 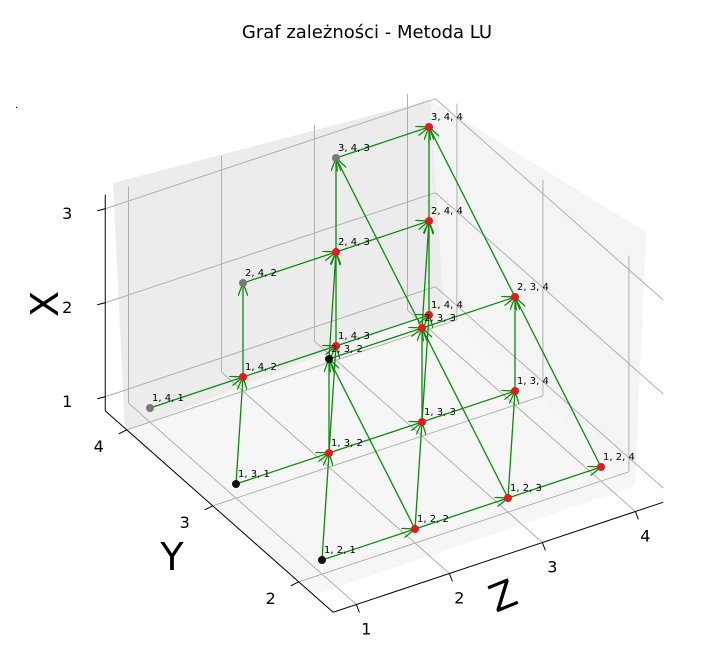 What do you see at coordinates (340, 550) in the screenshot?
I see `point-label: 1, 2, 1` at bounding box center [340, 550].